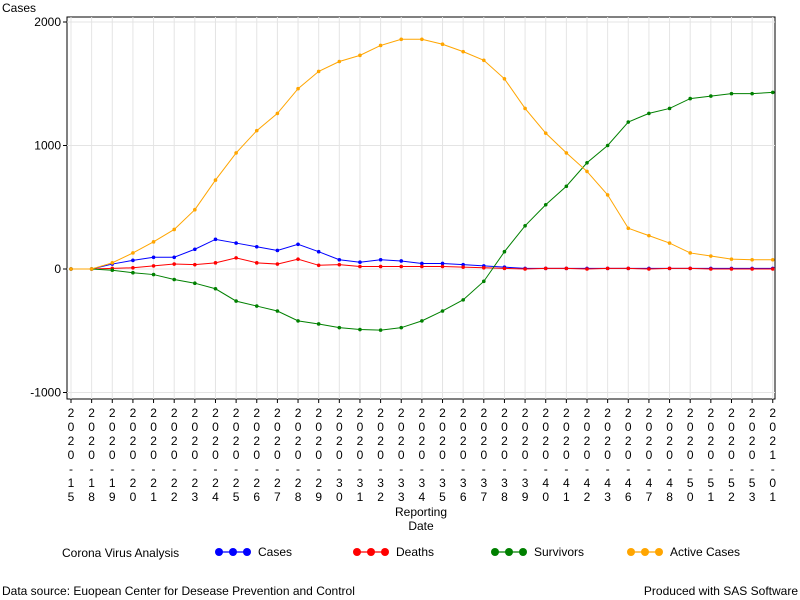 This screenshot has width=800, height=600. I want to click on x-tick-label: 2 0 2 0 -5 0, so click(690, 455).